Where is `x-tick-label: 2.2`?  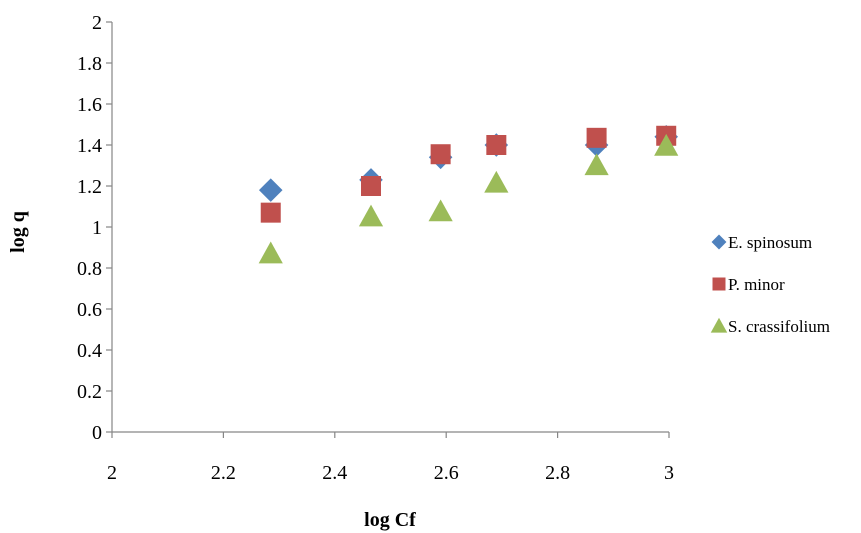
x-tick-label: 2.2 is located at coordinates (223, 473).